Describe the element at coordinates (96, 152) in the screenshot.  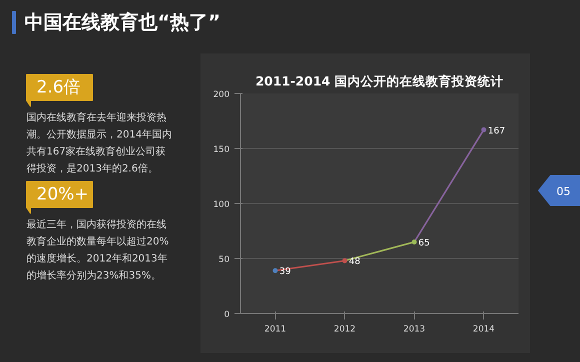
I see `text: 共有167家在线教育创业公司获` at that location.